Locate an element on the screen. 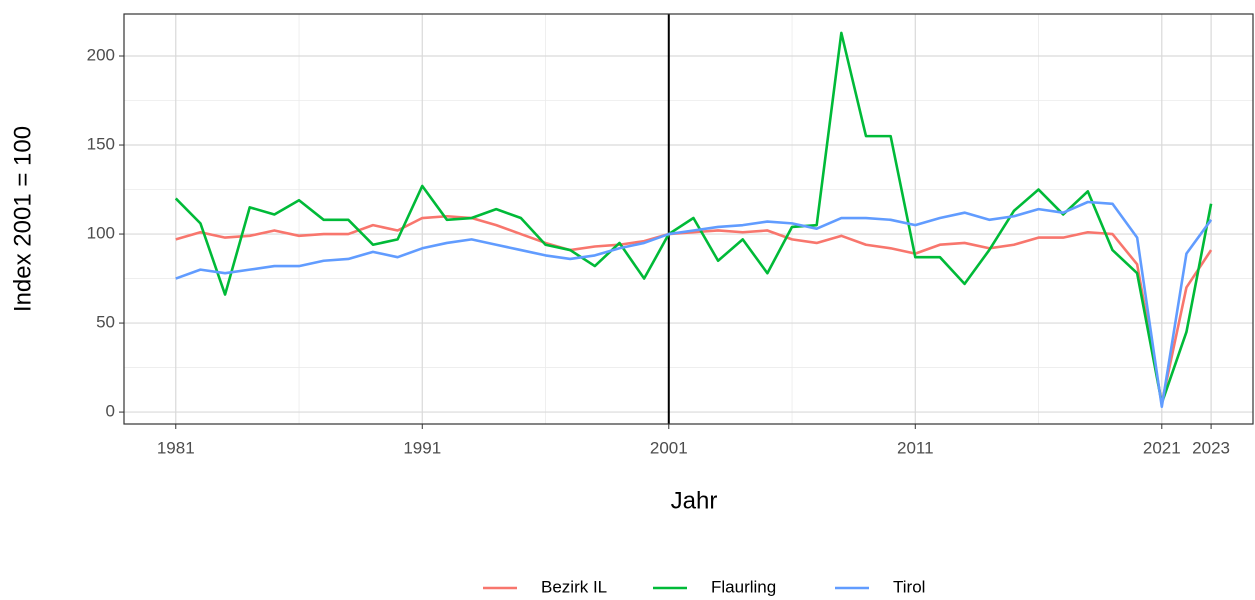 The image size is (1255, 600). x-tick-label: 2011 is located at coordinates (915, 447).